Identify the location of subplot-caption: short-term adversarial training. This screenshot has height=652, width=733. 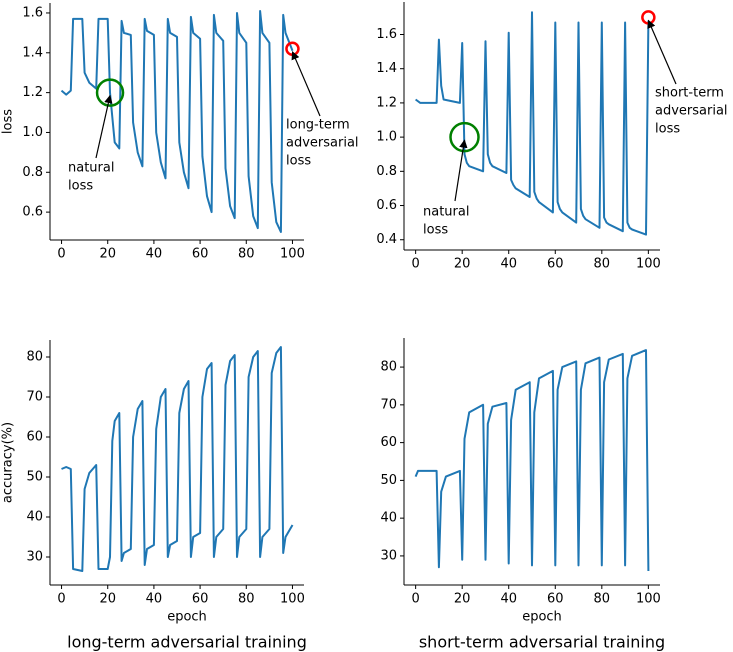
(542, 642).